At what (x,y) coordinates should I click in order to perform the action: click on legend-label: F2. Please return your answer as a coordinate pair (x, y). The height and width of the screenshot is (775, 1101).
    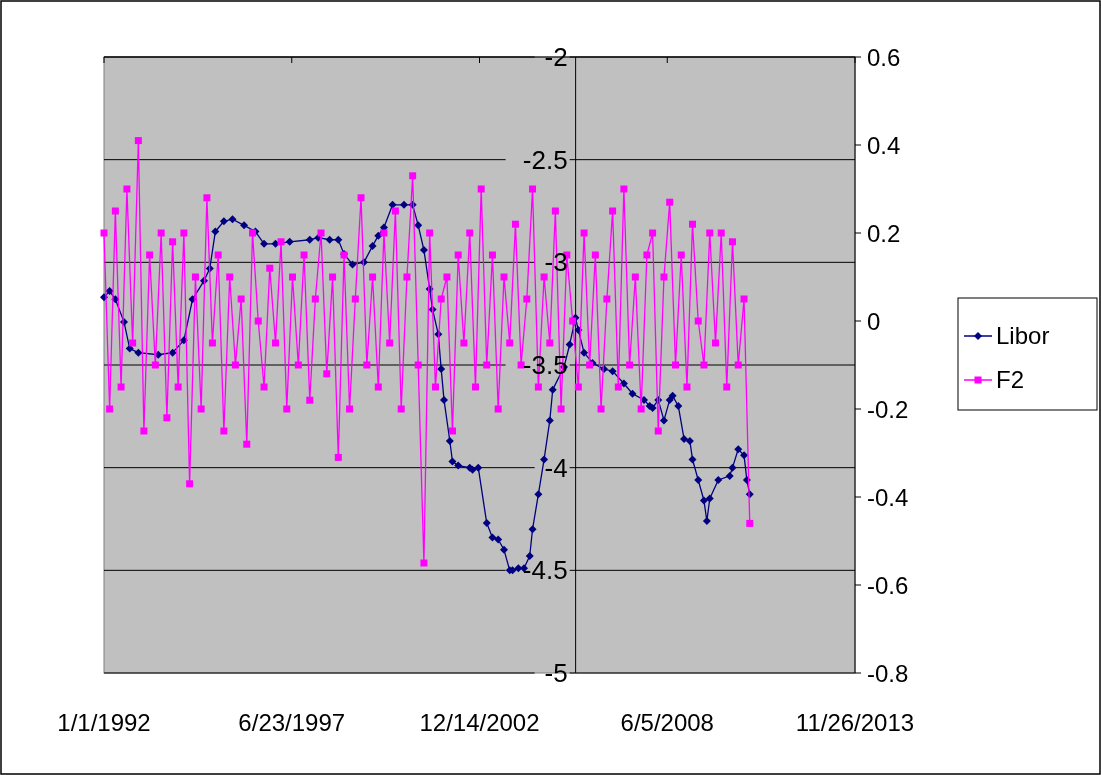
    Looking at the image, I should click on (1010, 379).